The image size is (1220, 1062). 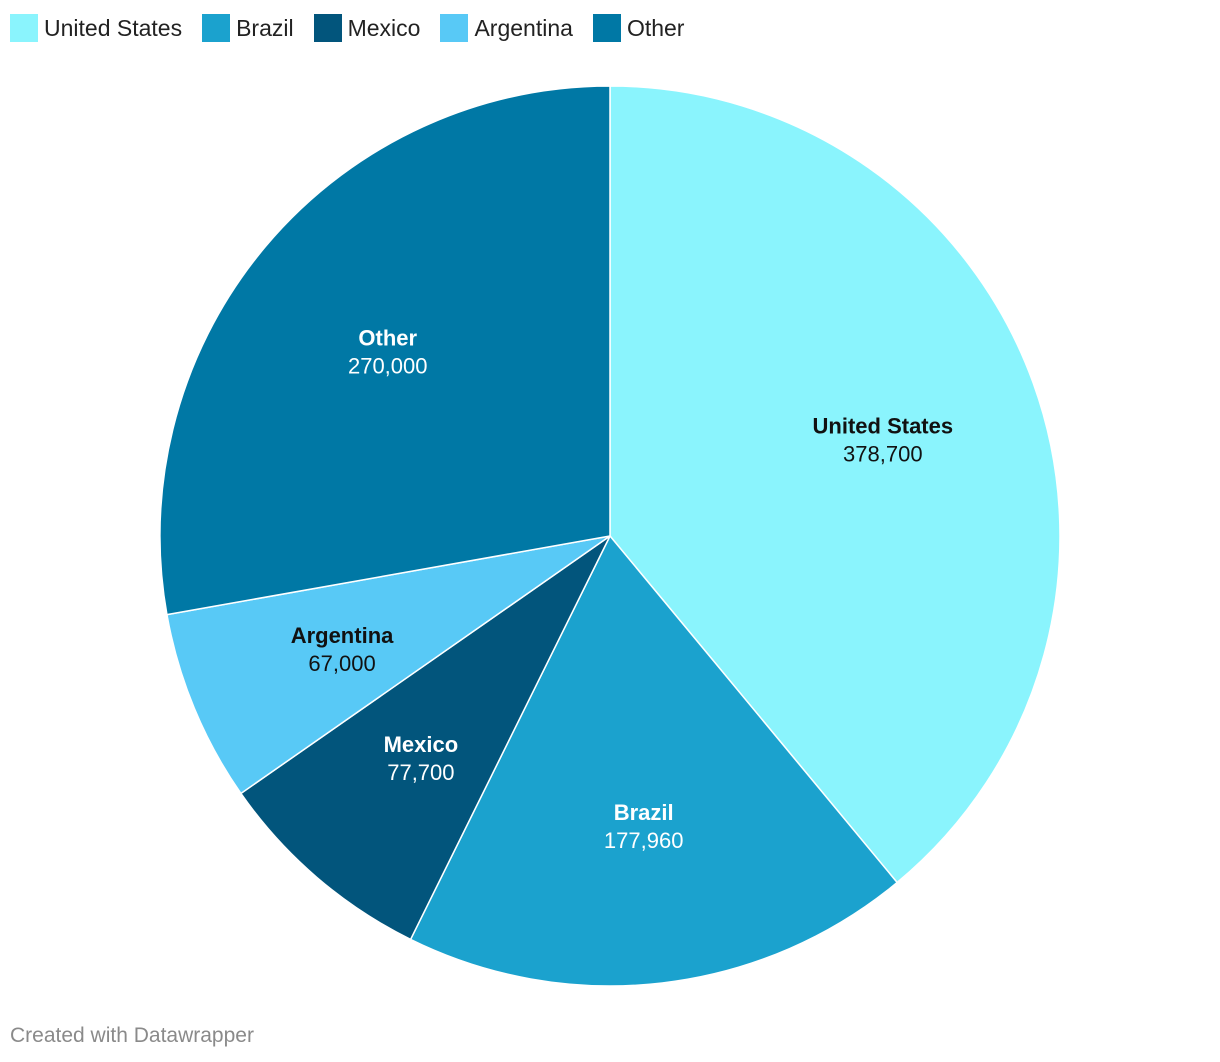 What do you see at coordinates (388, 366) in the screenshot?
I see `slice-value-other: 270,000` at bounding box center [388, 366].